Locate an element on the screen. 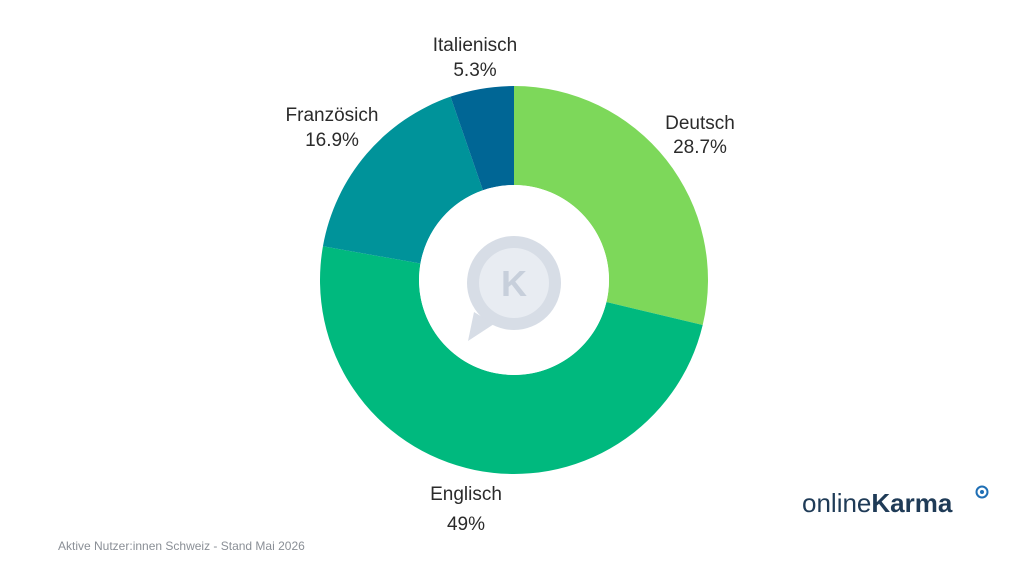 The image size is (1024, 576). slice-label: Englisch is located at coordinates (466, 494).